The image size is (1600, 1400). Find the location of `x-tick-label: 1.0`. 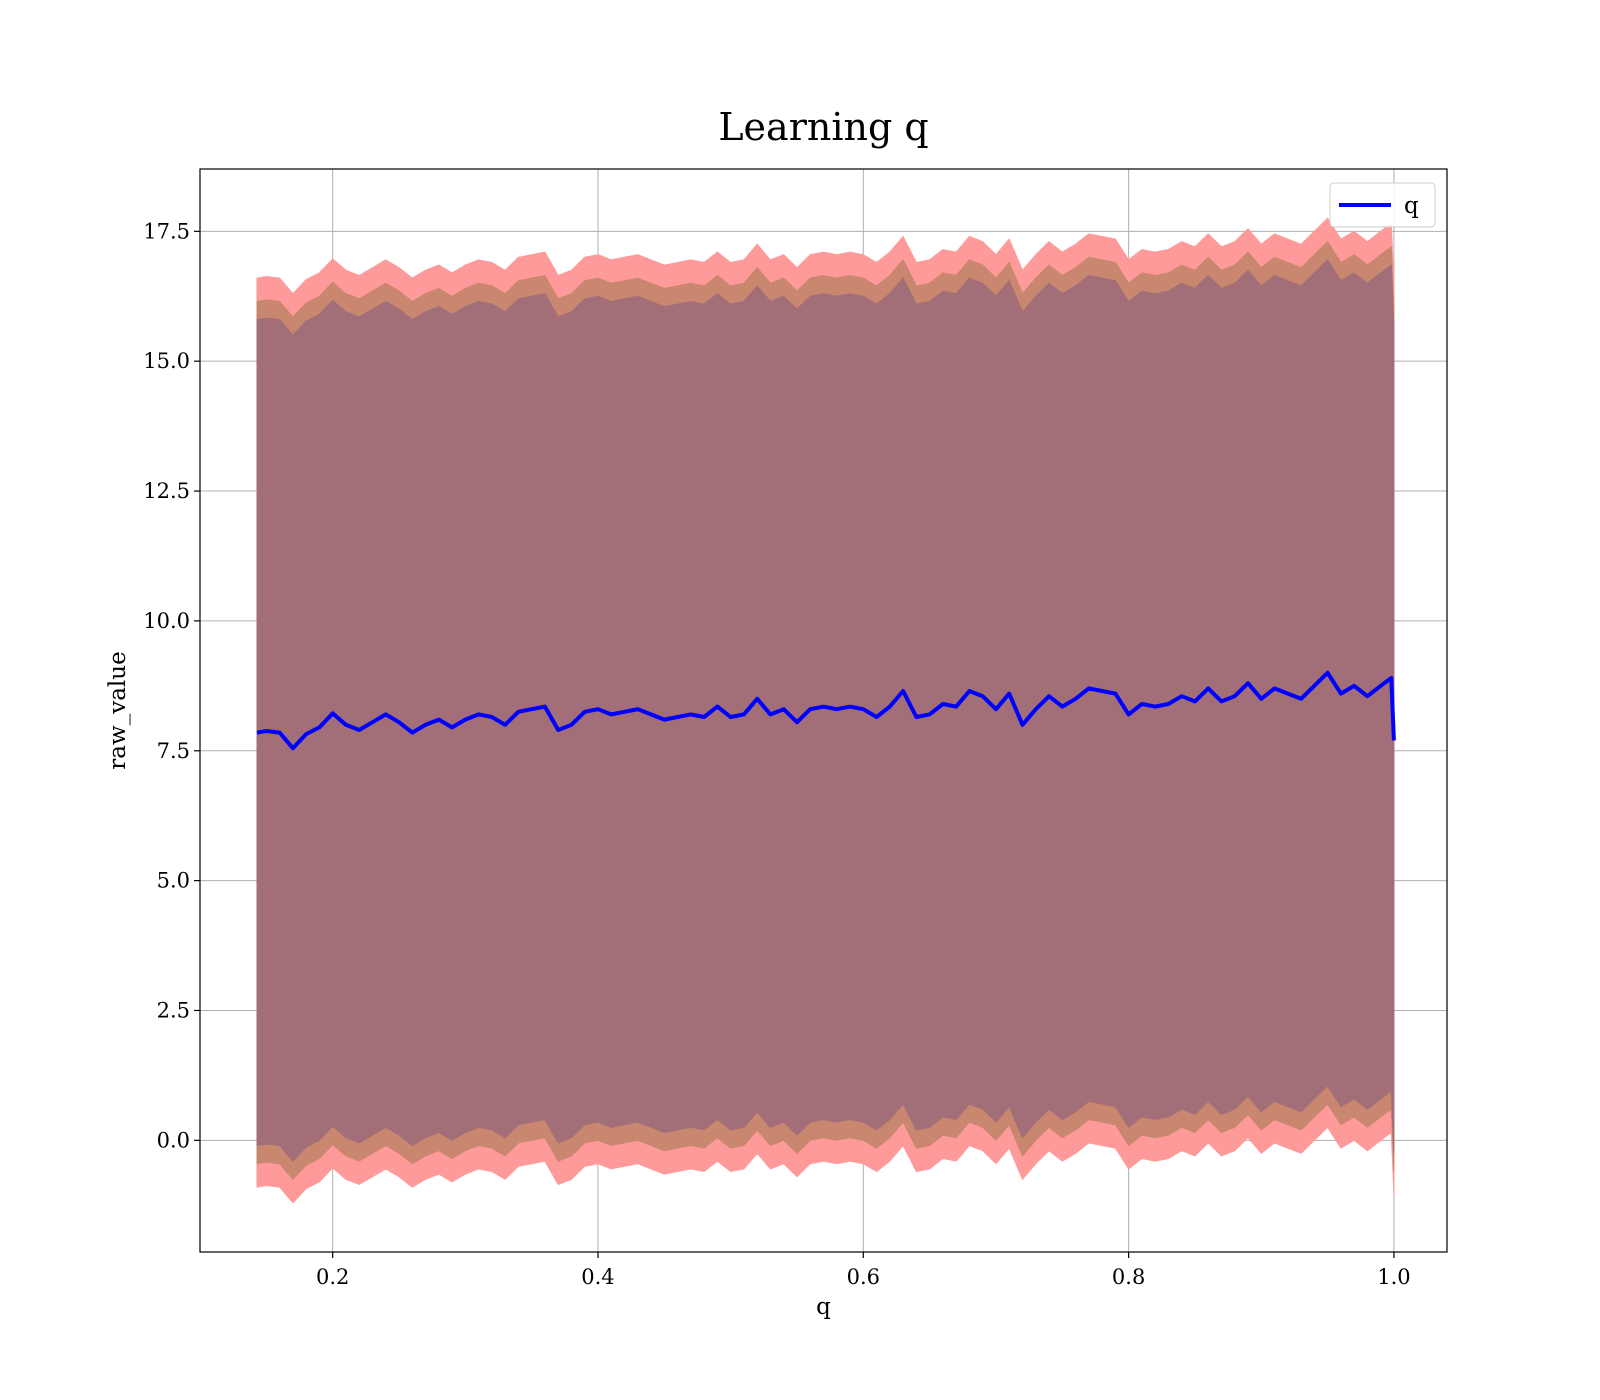

x-tick-label: 1.0 is located at coordinates (1393, 1277).